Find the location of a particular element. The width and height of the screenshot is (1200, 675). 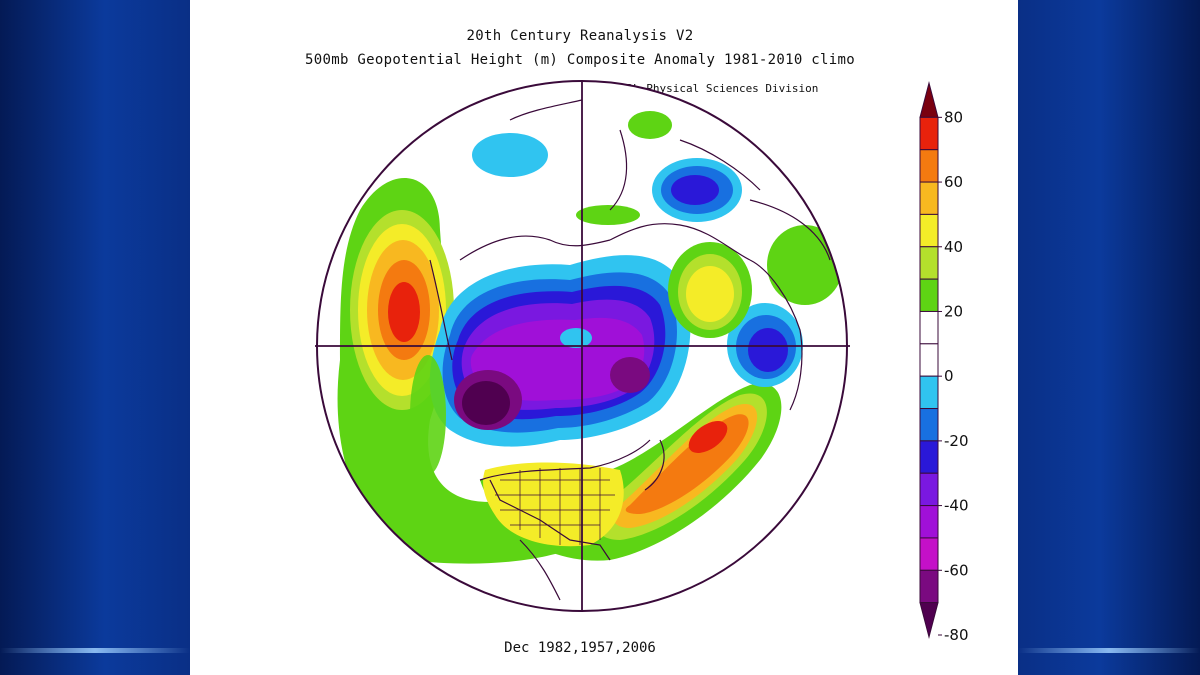

colorbar-tick-label: -80 is located at coordinates (956, 635).